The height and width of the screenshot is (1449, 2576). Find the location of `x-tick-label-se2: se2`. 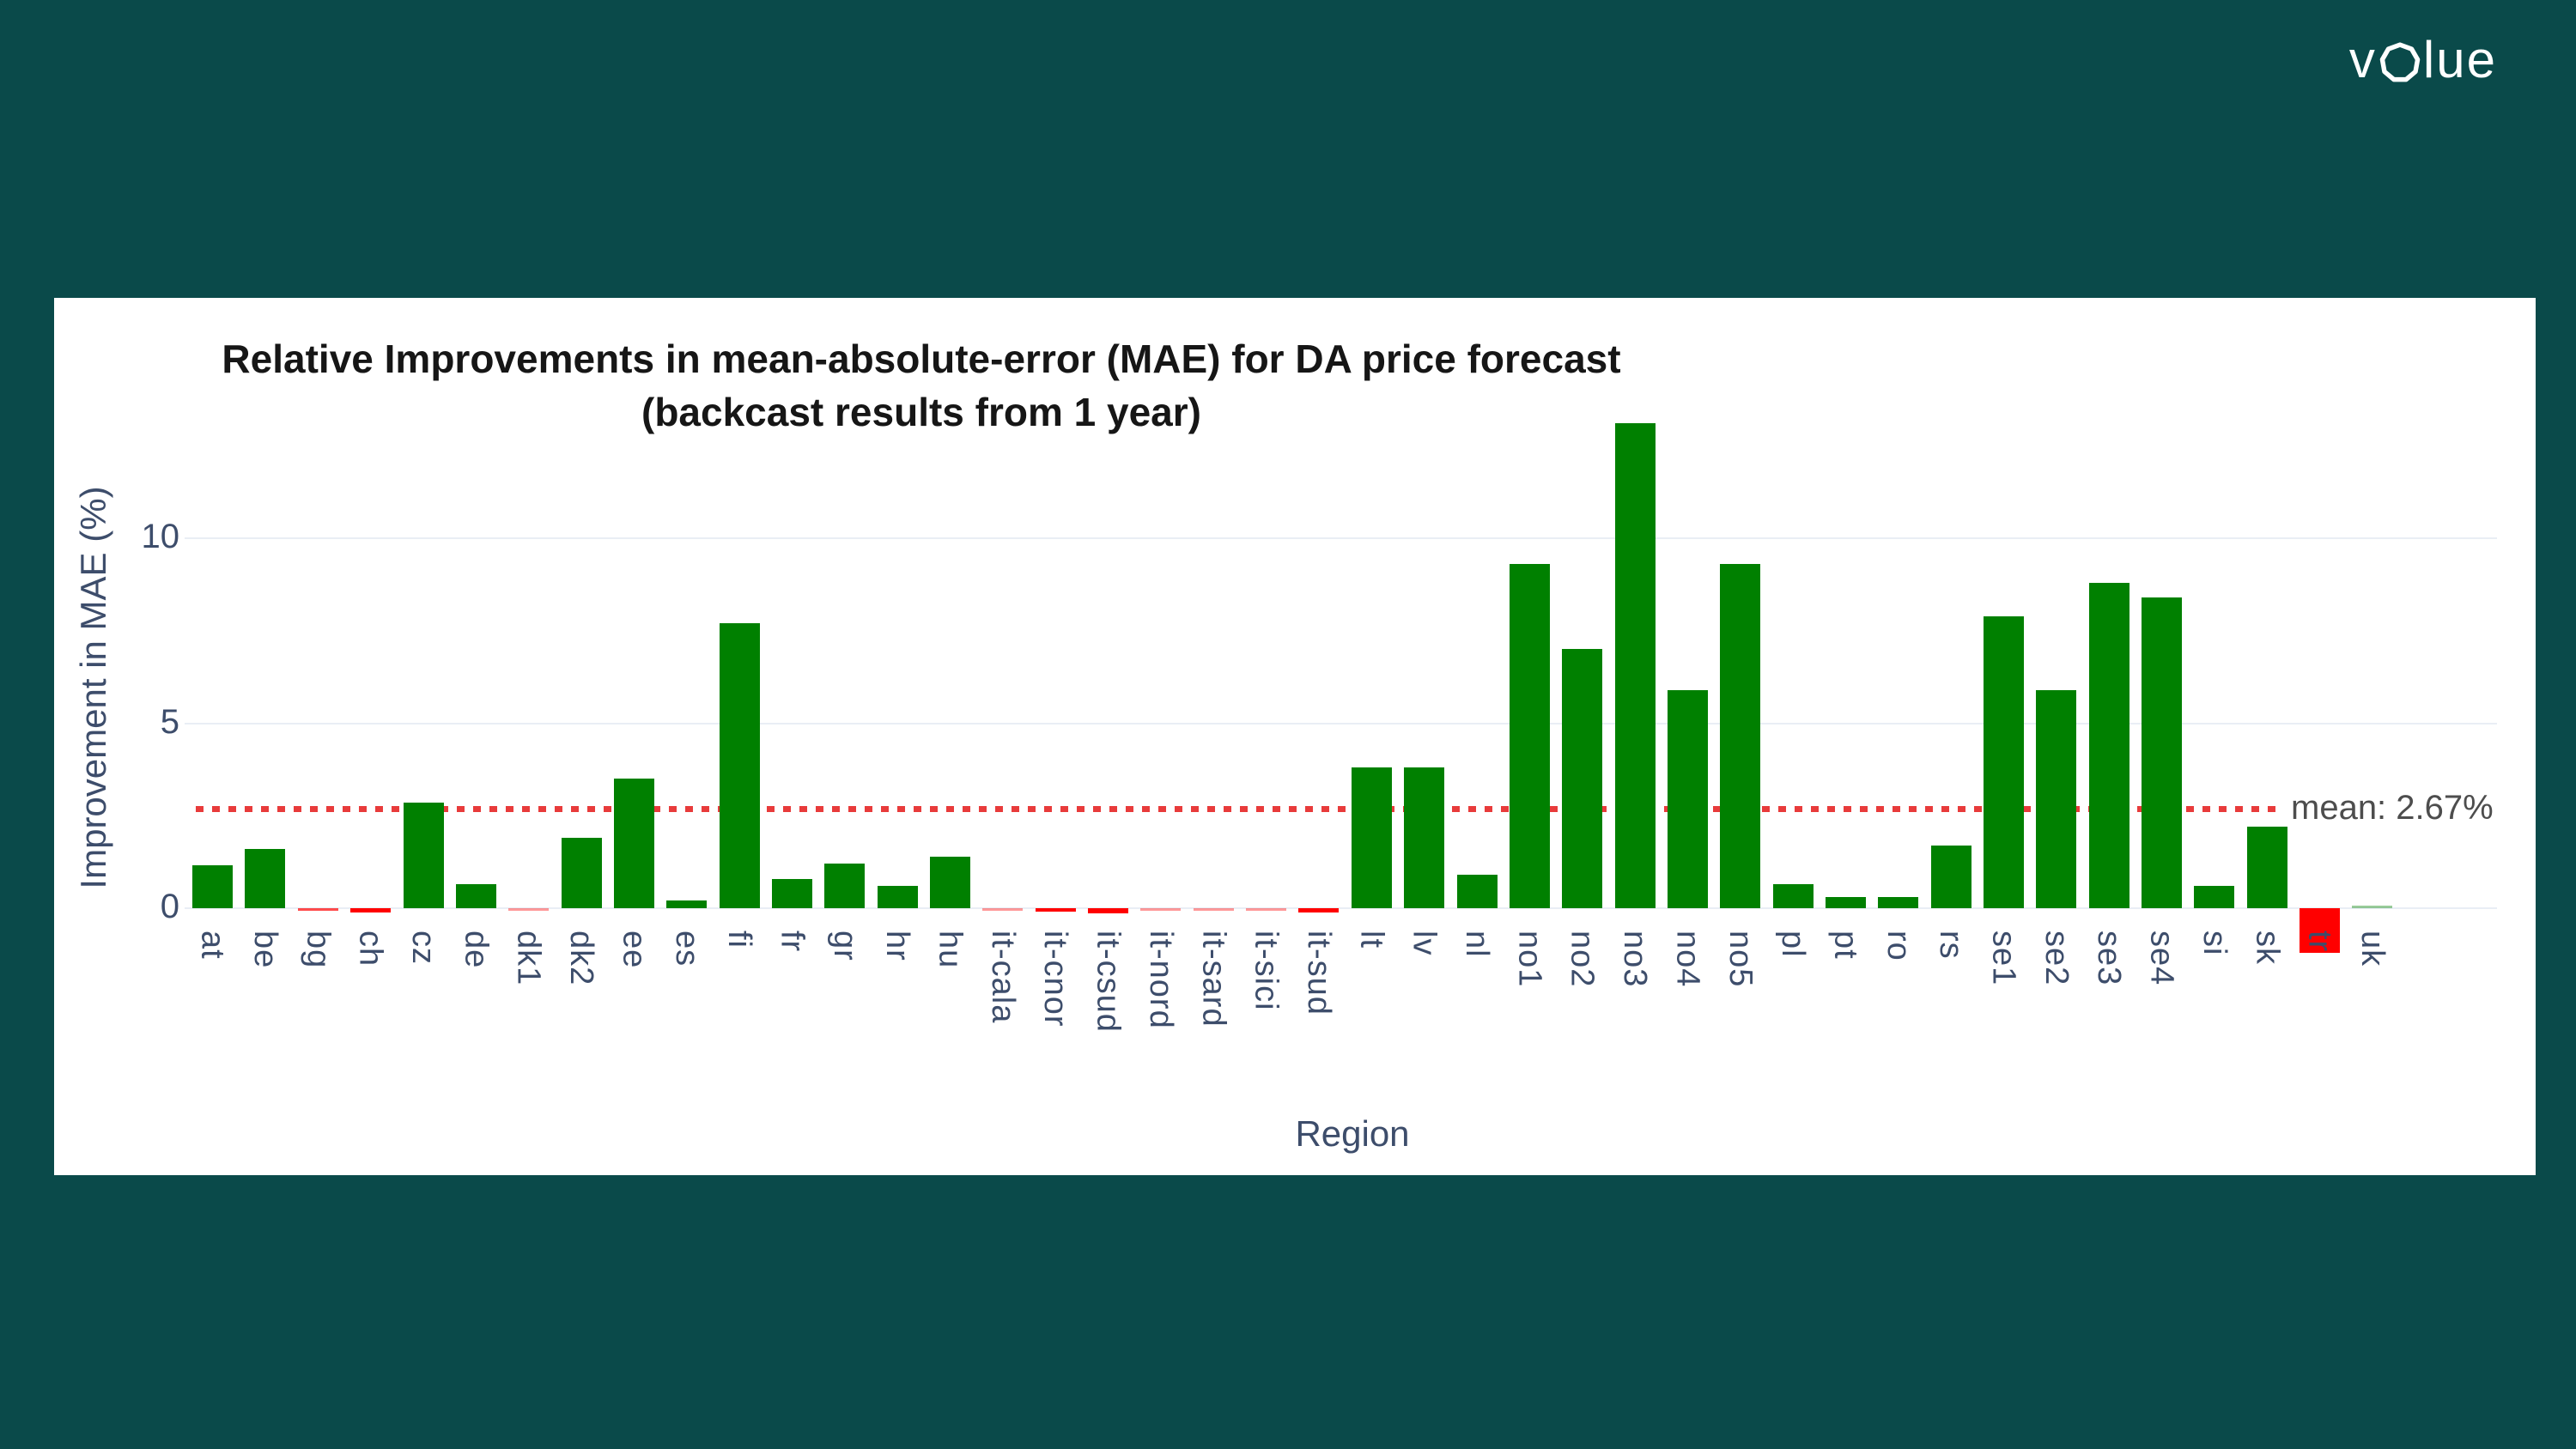

x-tick-label-se2: se2 is located at coordinates (2056, 958).